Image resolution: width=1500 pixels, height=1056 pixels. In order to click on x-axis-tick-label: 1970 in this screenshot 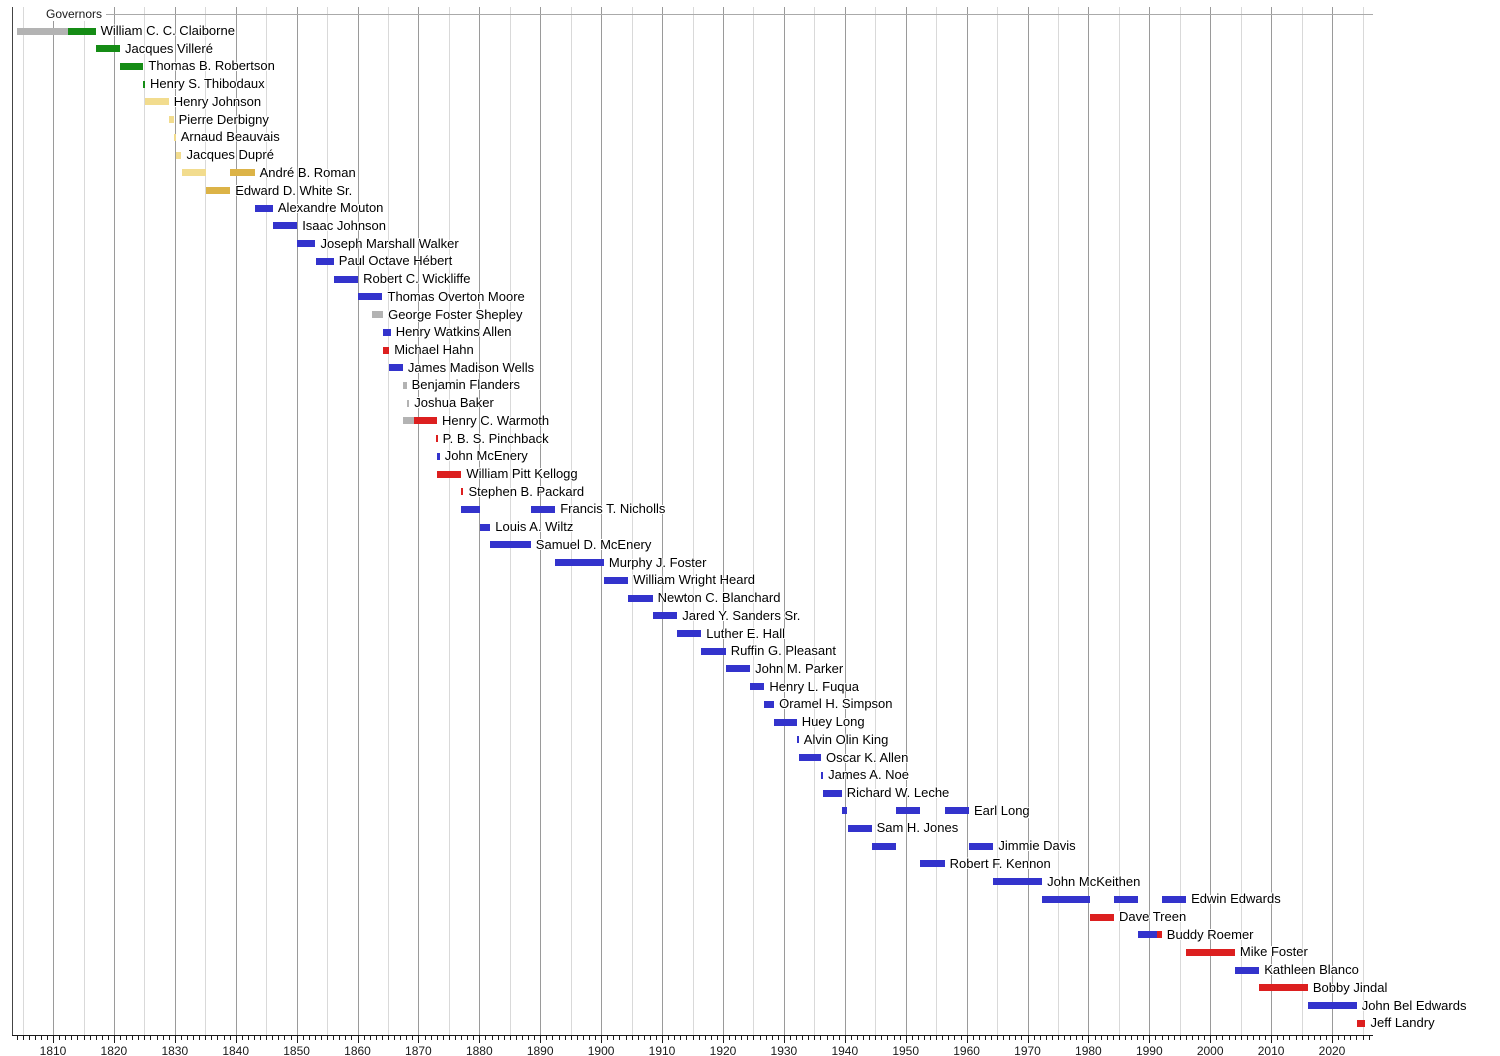, I will do `click(1027, 1050)`.